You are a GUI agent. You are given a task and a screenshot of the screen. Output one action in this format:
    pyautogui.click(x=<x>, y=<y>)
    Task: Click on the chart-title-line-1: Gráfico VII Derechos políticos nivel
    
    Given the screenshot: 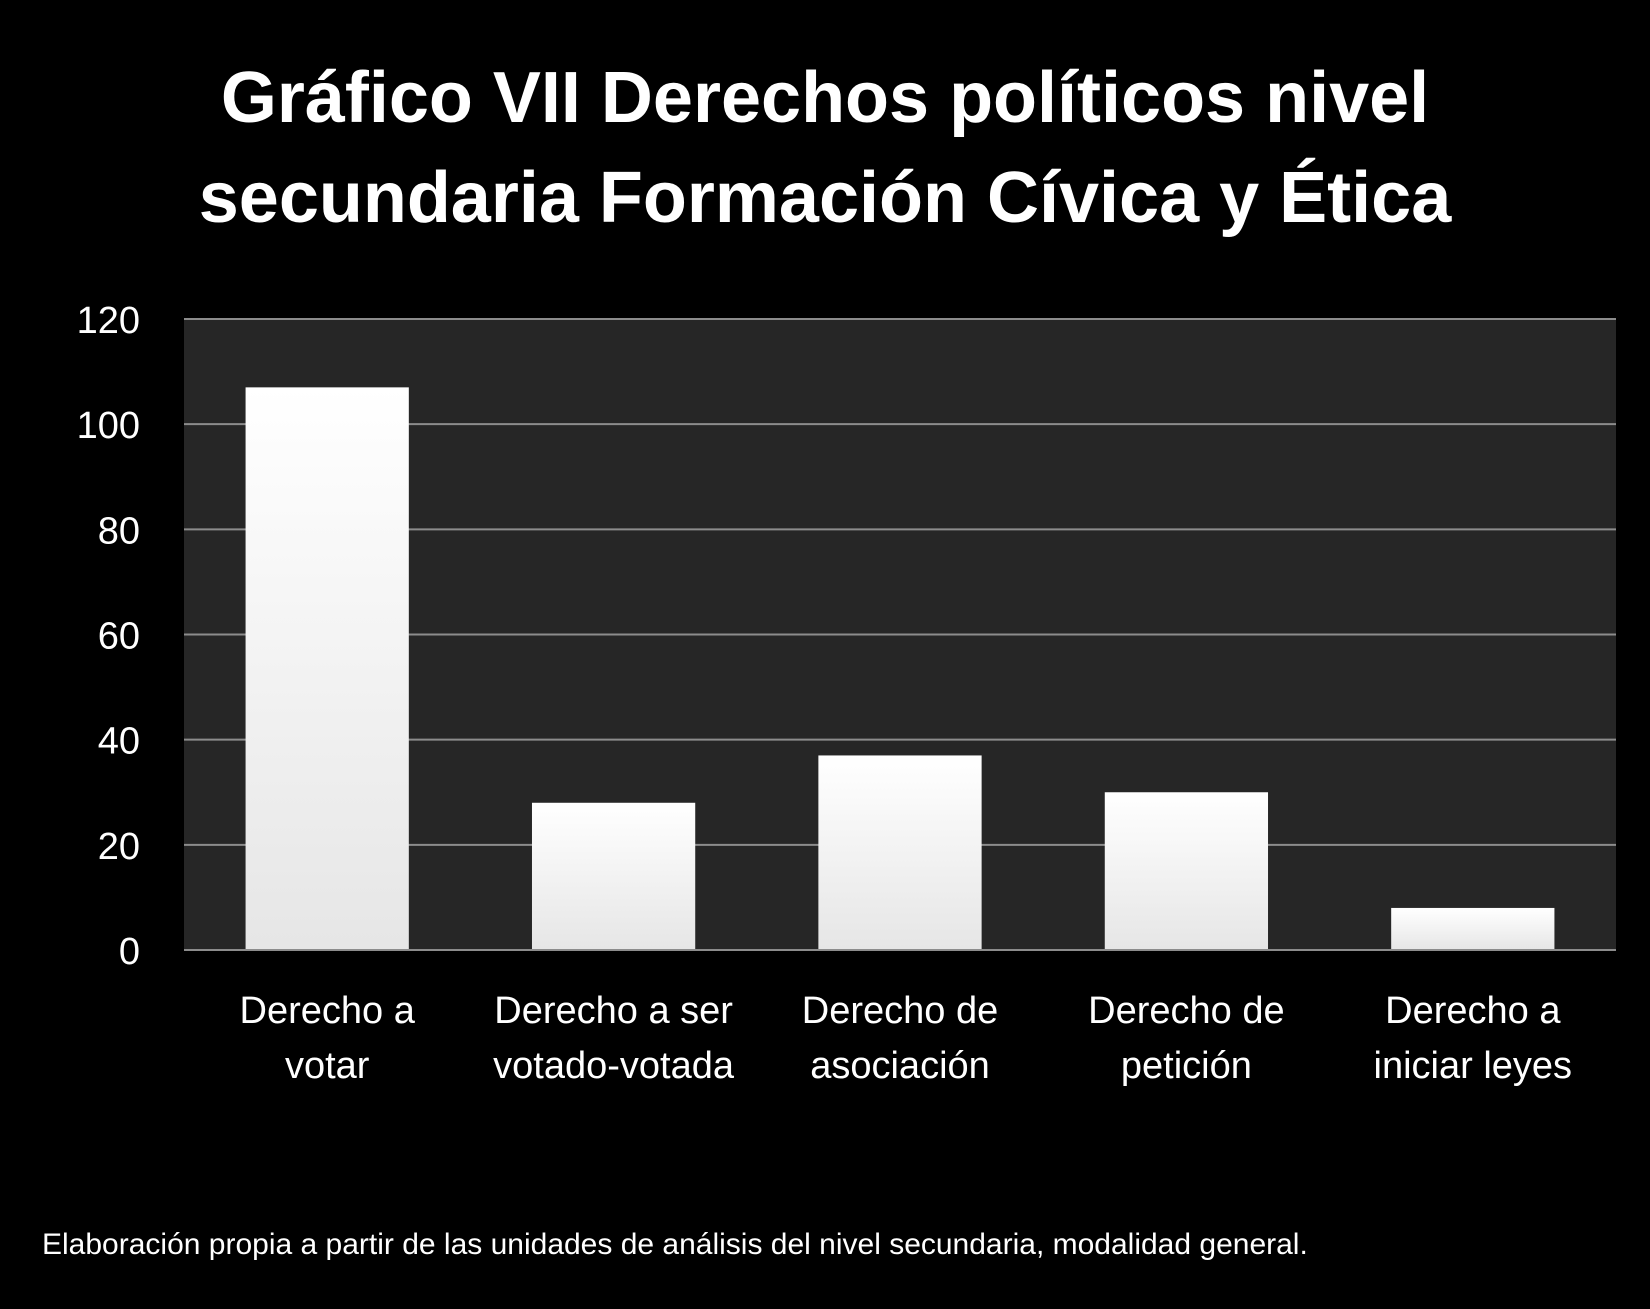 What is the action you would take?
    pyautogui.click(x=825, y=98)
    